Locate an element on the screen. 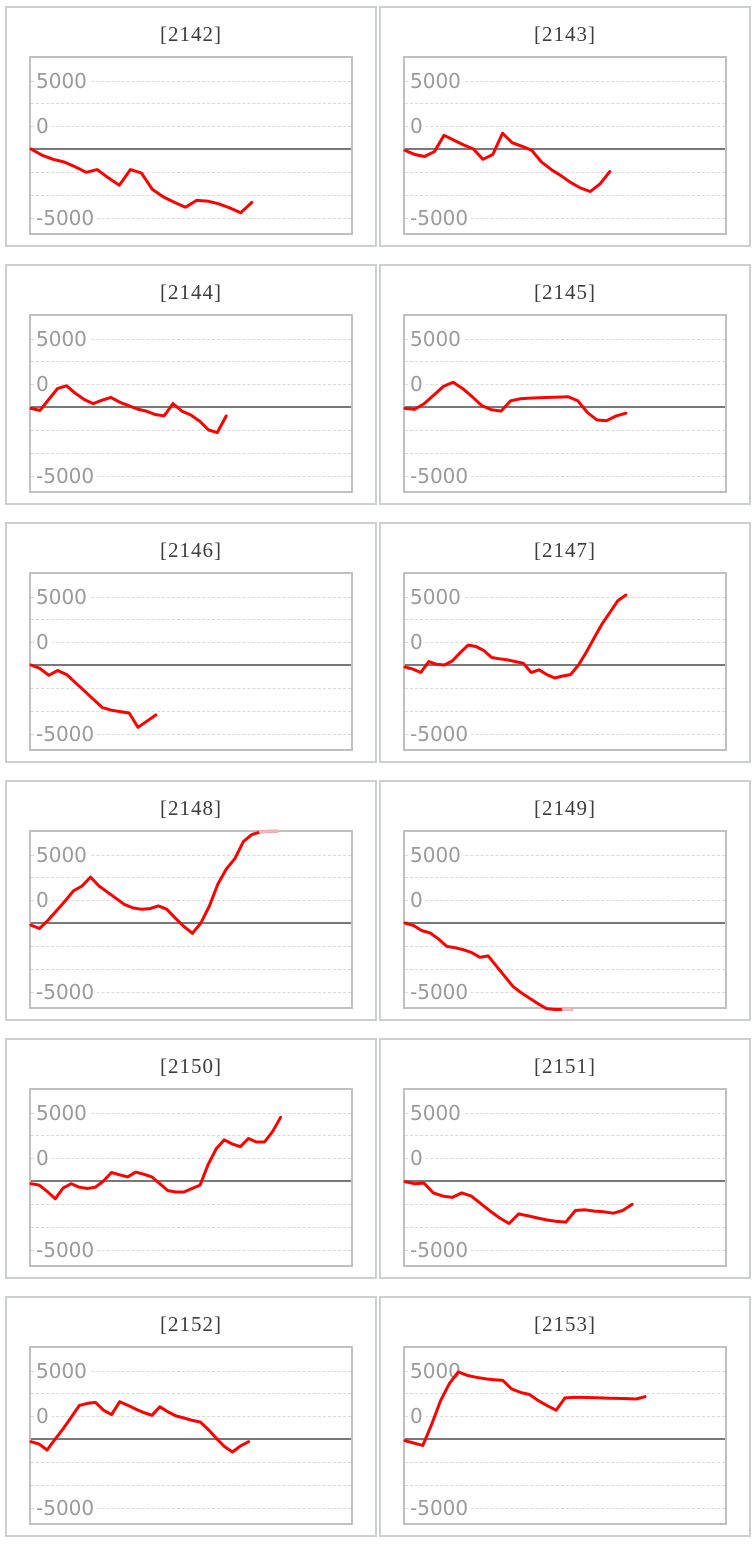  chart-panel: [2153] 5000 0 -5000 is located at coordinates (565, 1416).